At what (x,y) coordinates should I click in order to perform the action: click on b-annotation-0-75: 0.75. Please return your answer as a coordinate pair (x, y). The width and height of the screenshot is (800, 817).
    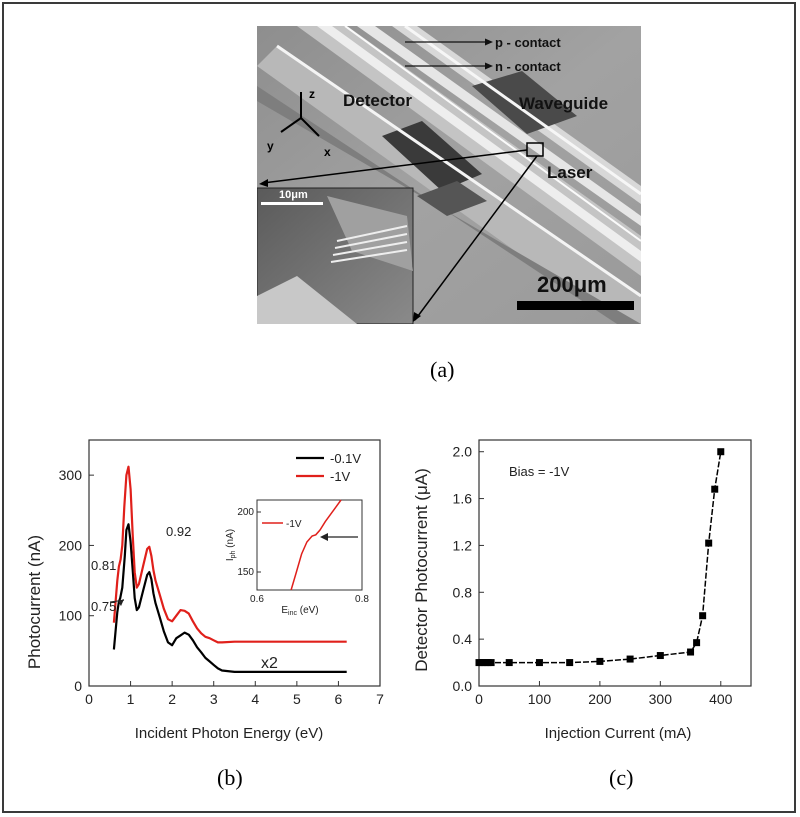
    Looking at the image, I should click on (103, 606).